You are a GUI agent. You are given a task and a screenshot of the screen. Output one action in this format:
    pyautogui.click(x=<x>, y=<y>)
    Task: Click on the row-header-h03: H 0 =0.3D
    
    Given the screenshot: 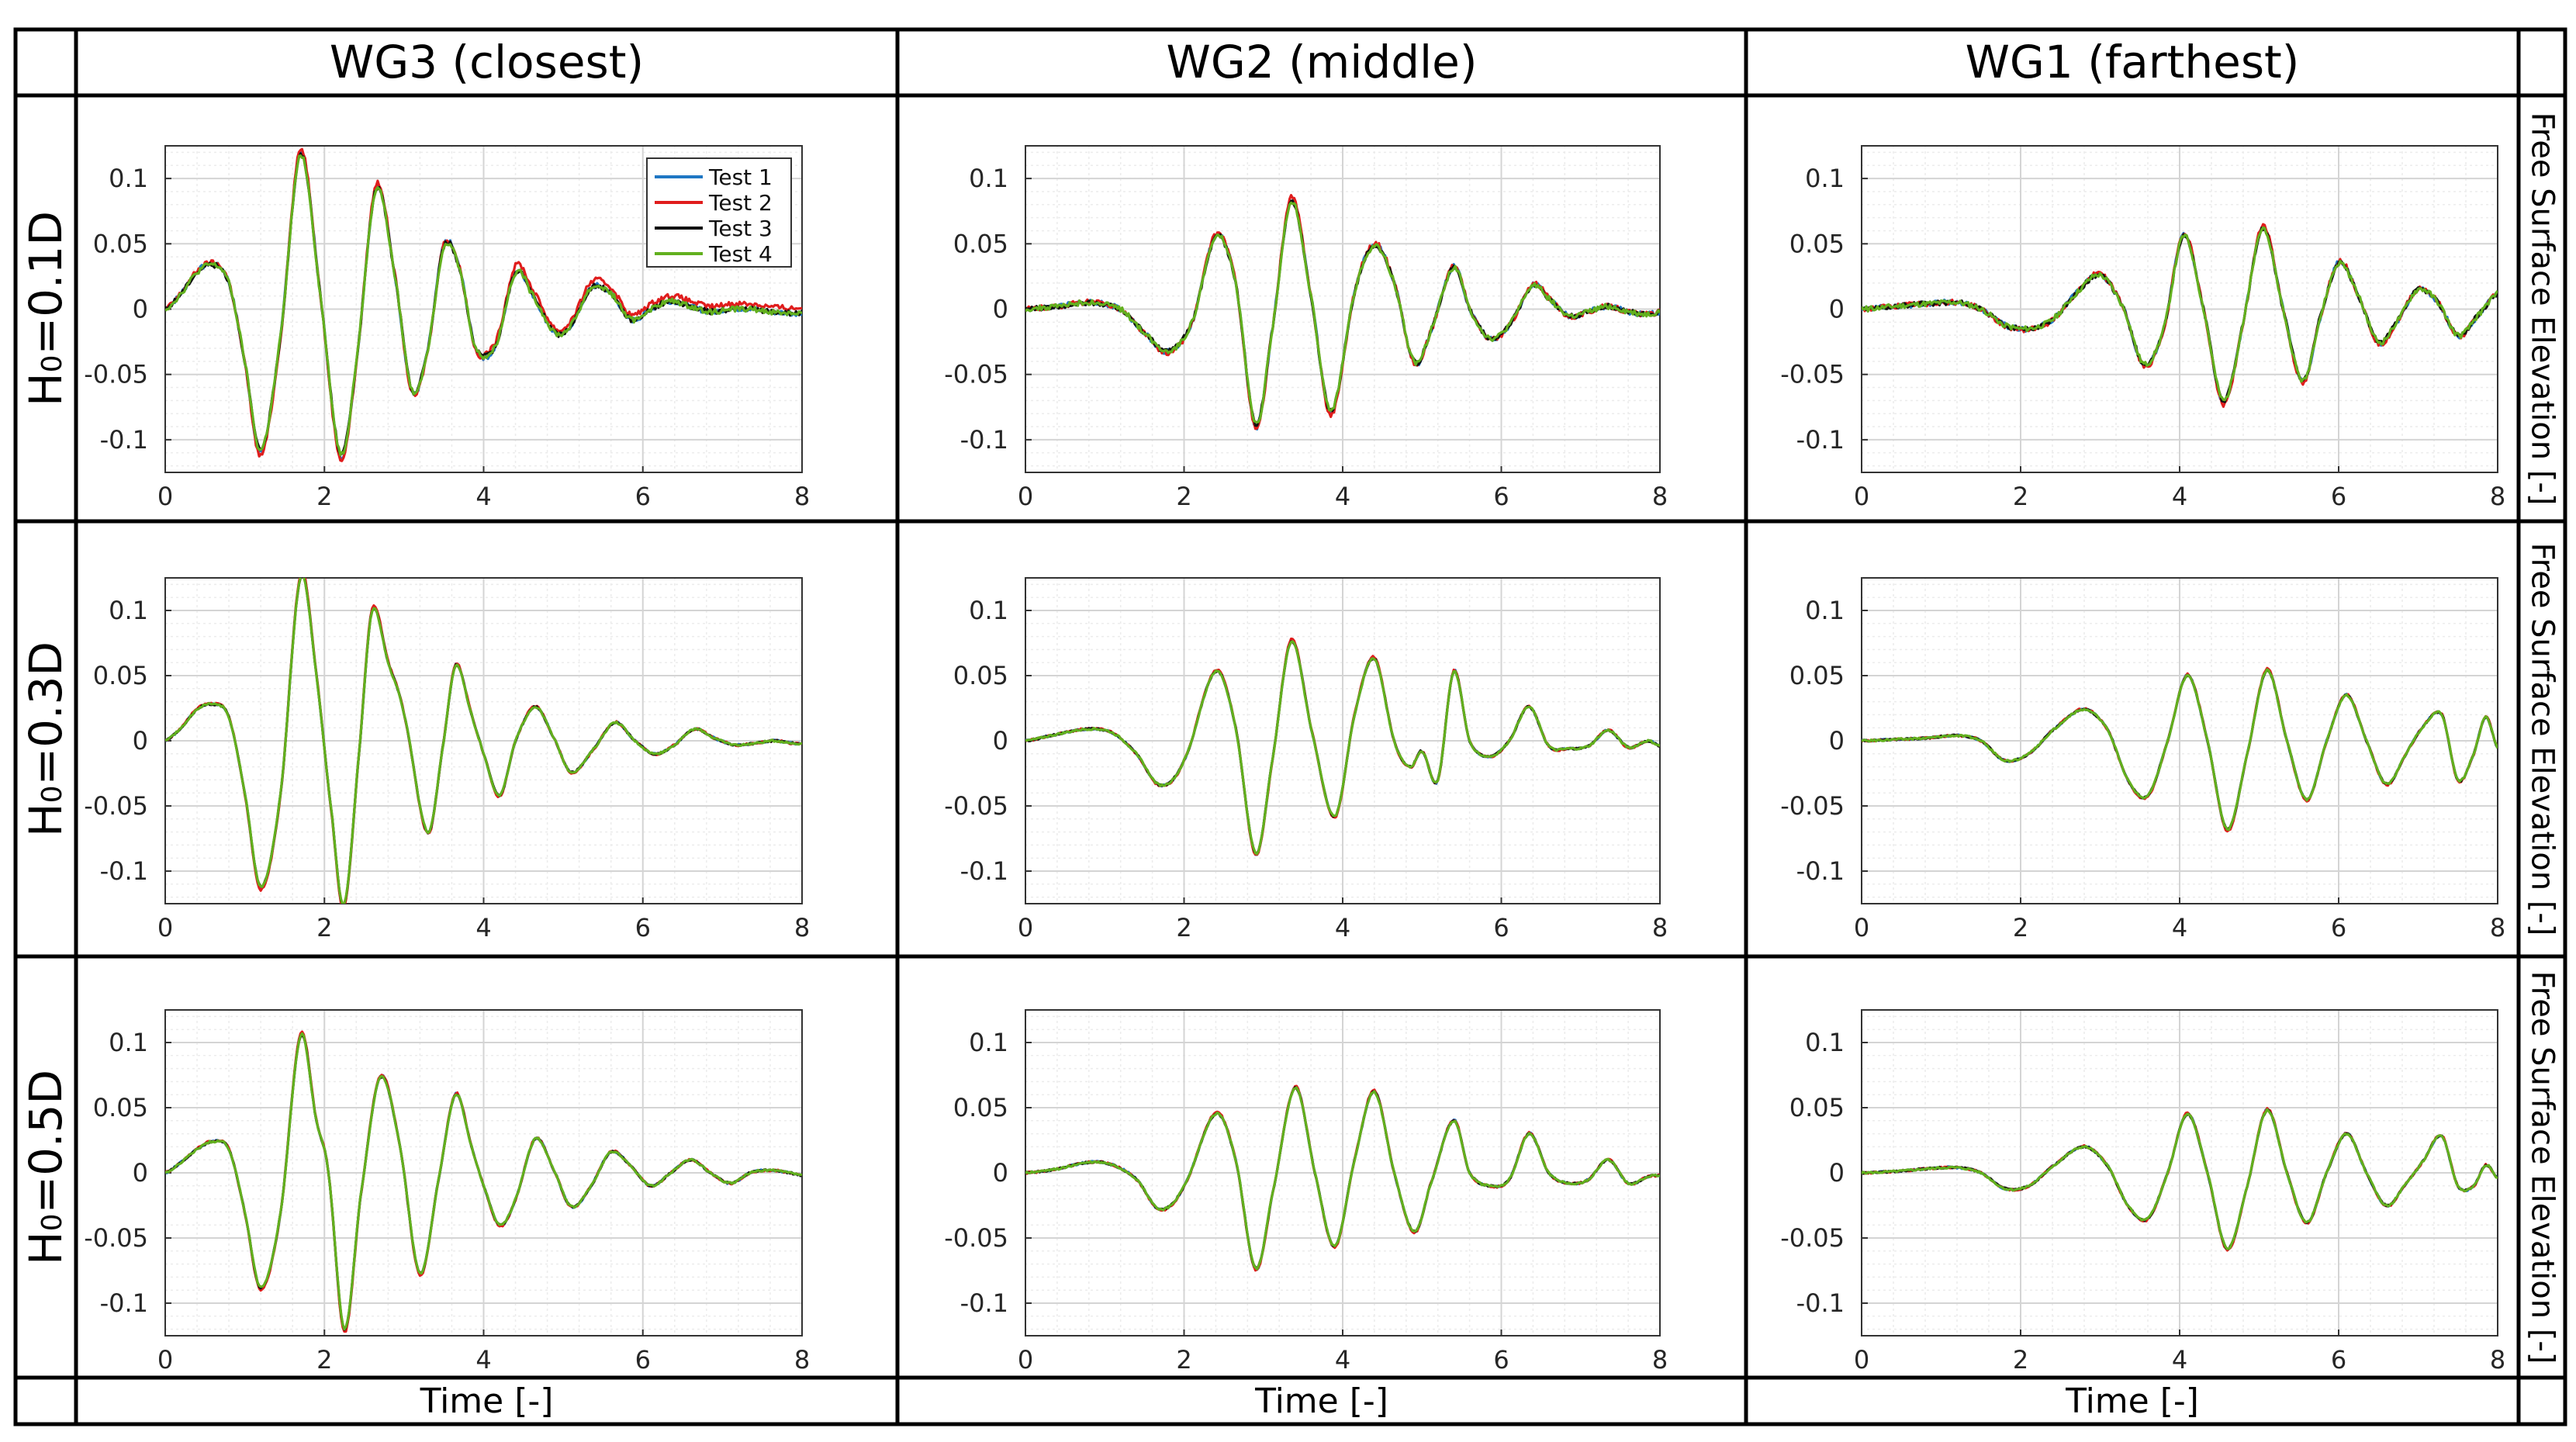 What is the action you would take?
    pyautogui.click(x=46, y=739)
    